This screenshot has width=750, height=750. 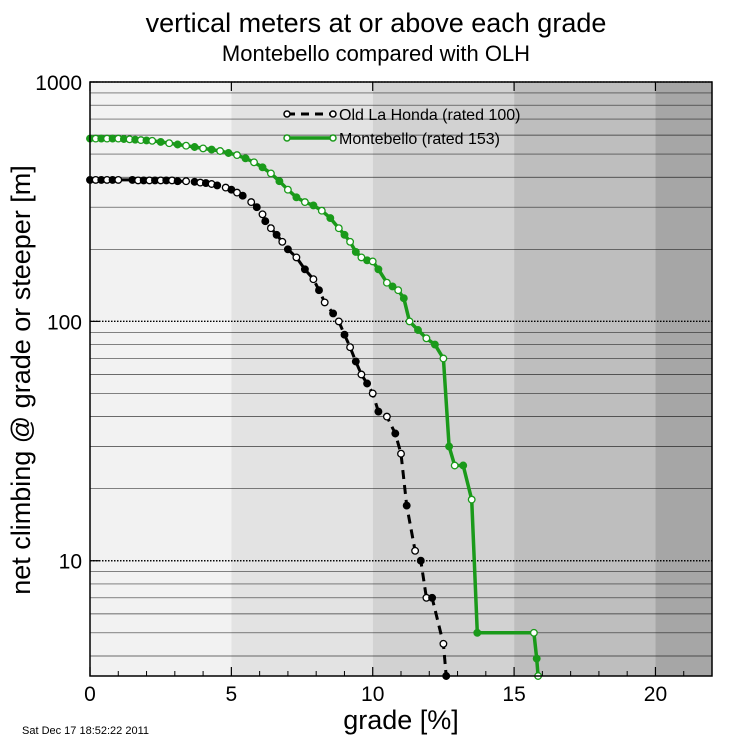 I want to click on x-axis-label: grade [%], so click(x=401, y=720).